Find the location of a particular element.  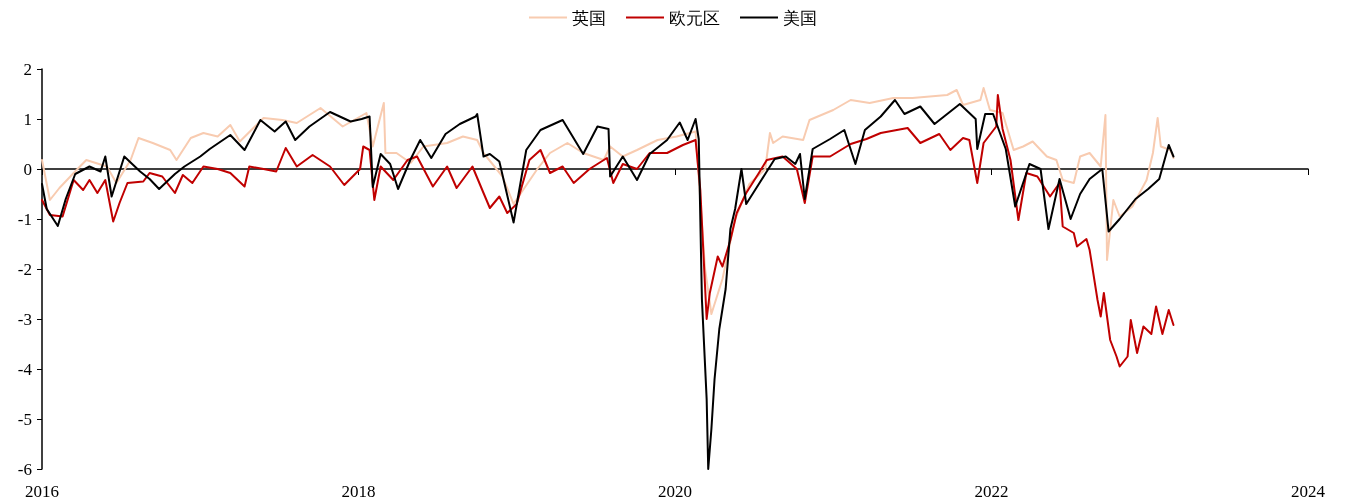

x-tick-label: 2018 is located at coordinates (358, 491).